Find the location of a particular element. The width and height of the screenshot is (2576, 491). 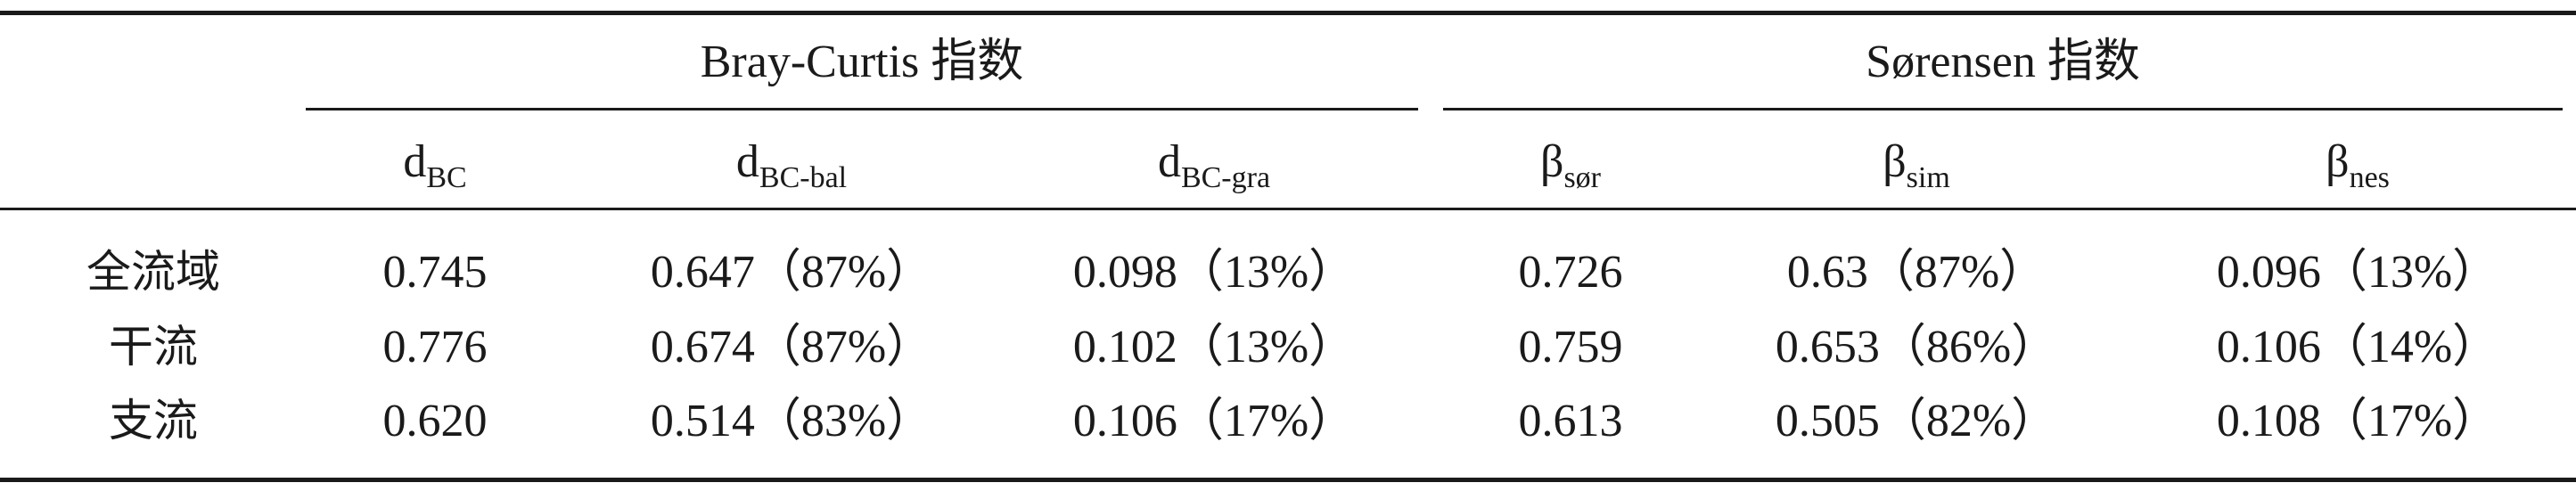

col-header-dbc: dBC is located at coordinates (435, 165).